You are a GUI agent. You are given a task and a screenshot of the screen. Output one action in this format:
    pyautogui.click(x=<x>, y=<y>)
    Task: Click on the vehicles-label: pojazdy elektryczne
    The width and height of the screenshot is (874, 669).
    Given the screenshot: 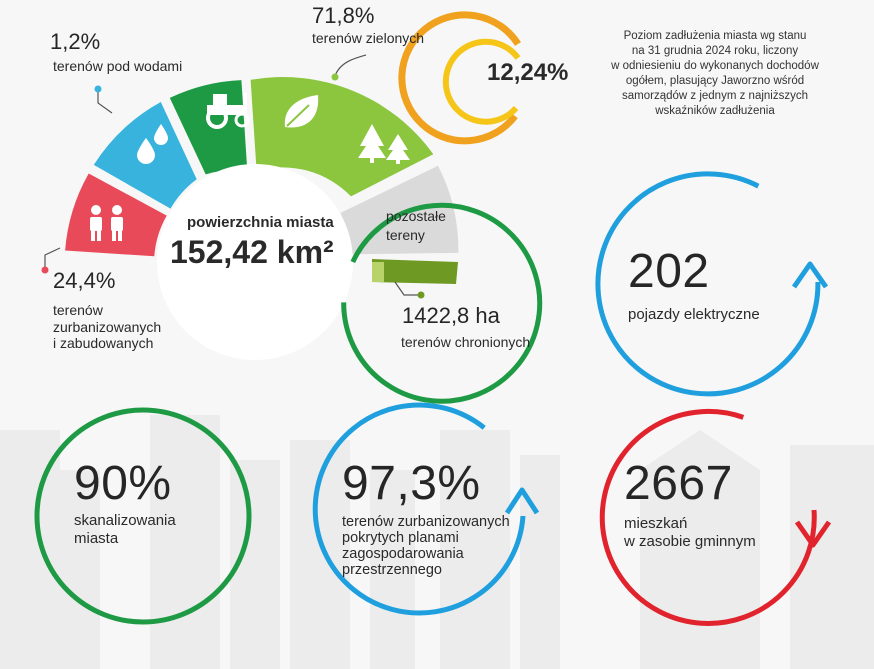 What is the action you would take?
    pyautogui.click(x=694, y=314)
    